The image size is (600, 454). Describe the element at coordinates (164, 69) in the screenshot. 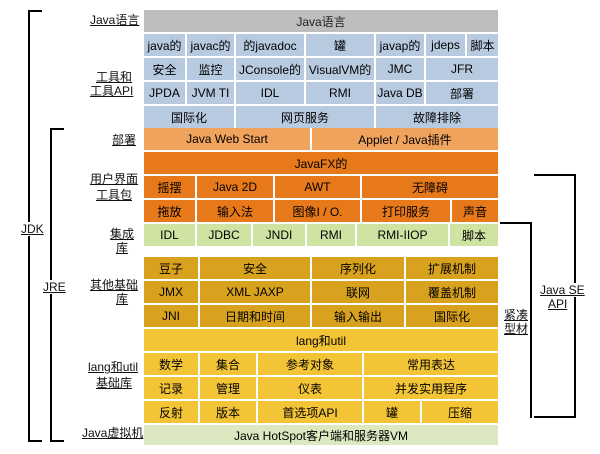

I see `tool-security: 安全` at that location.